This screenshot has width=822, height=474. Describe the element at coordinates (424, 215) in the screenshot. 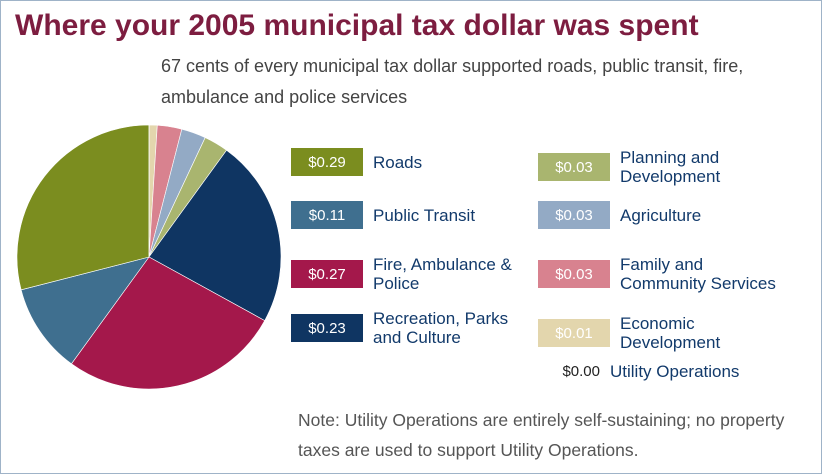

I see `legend-label: Public Transit` at that location.